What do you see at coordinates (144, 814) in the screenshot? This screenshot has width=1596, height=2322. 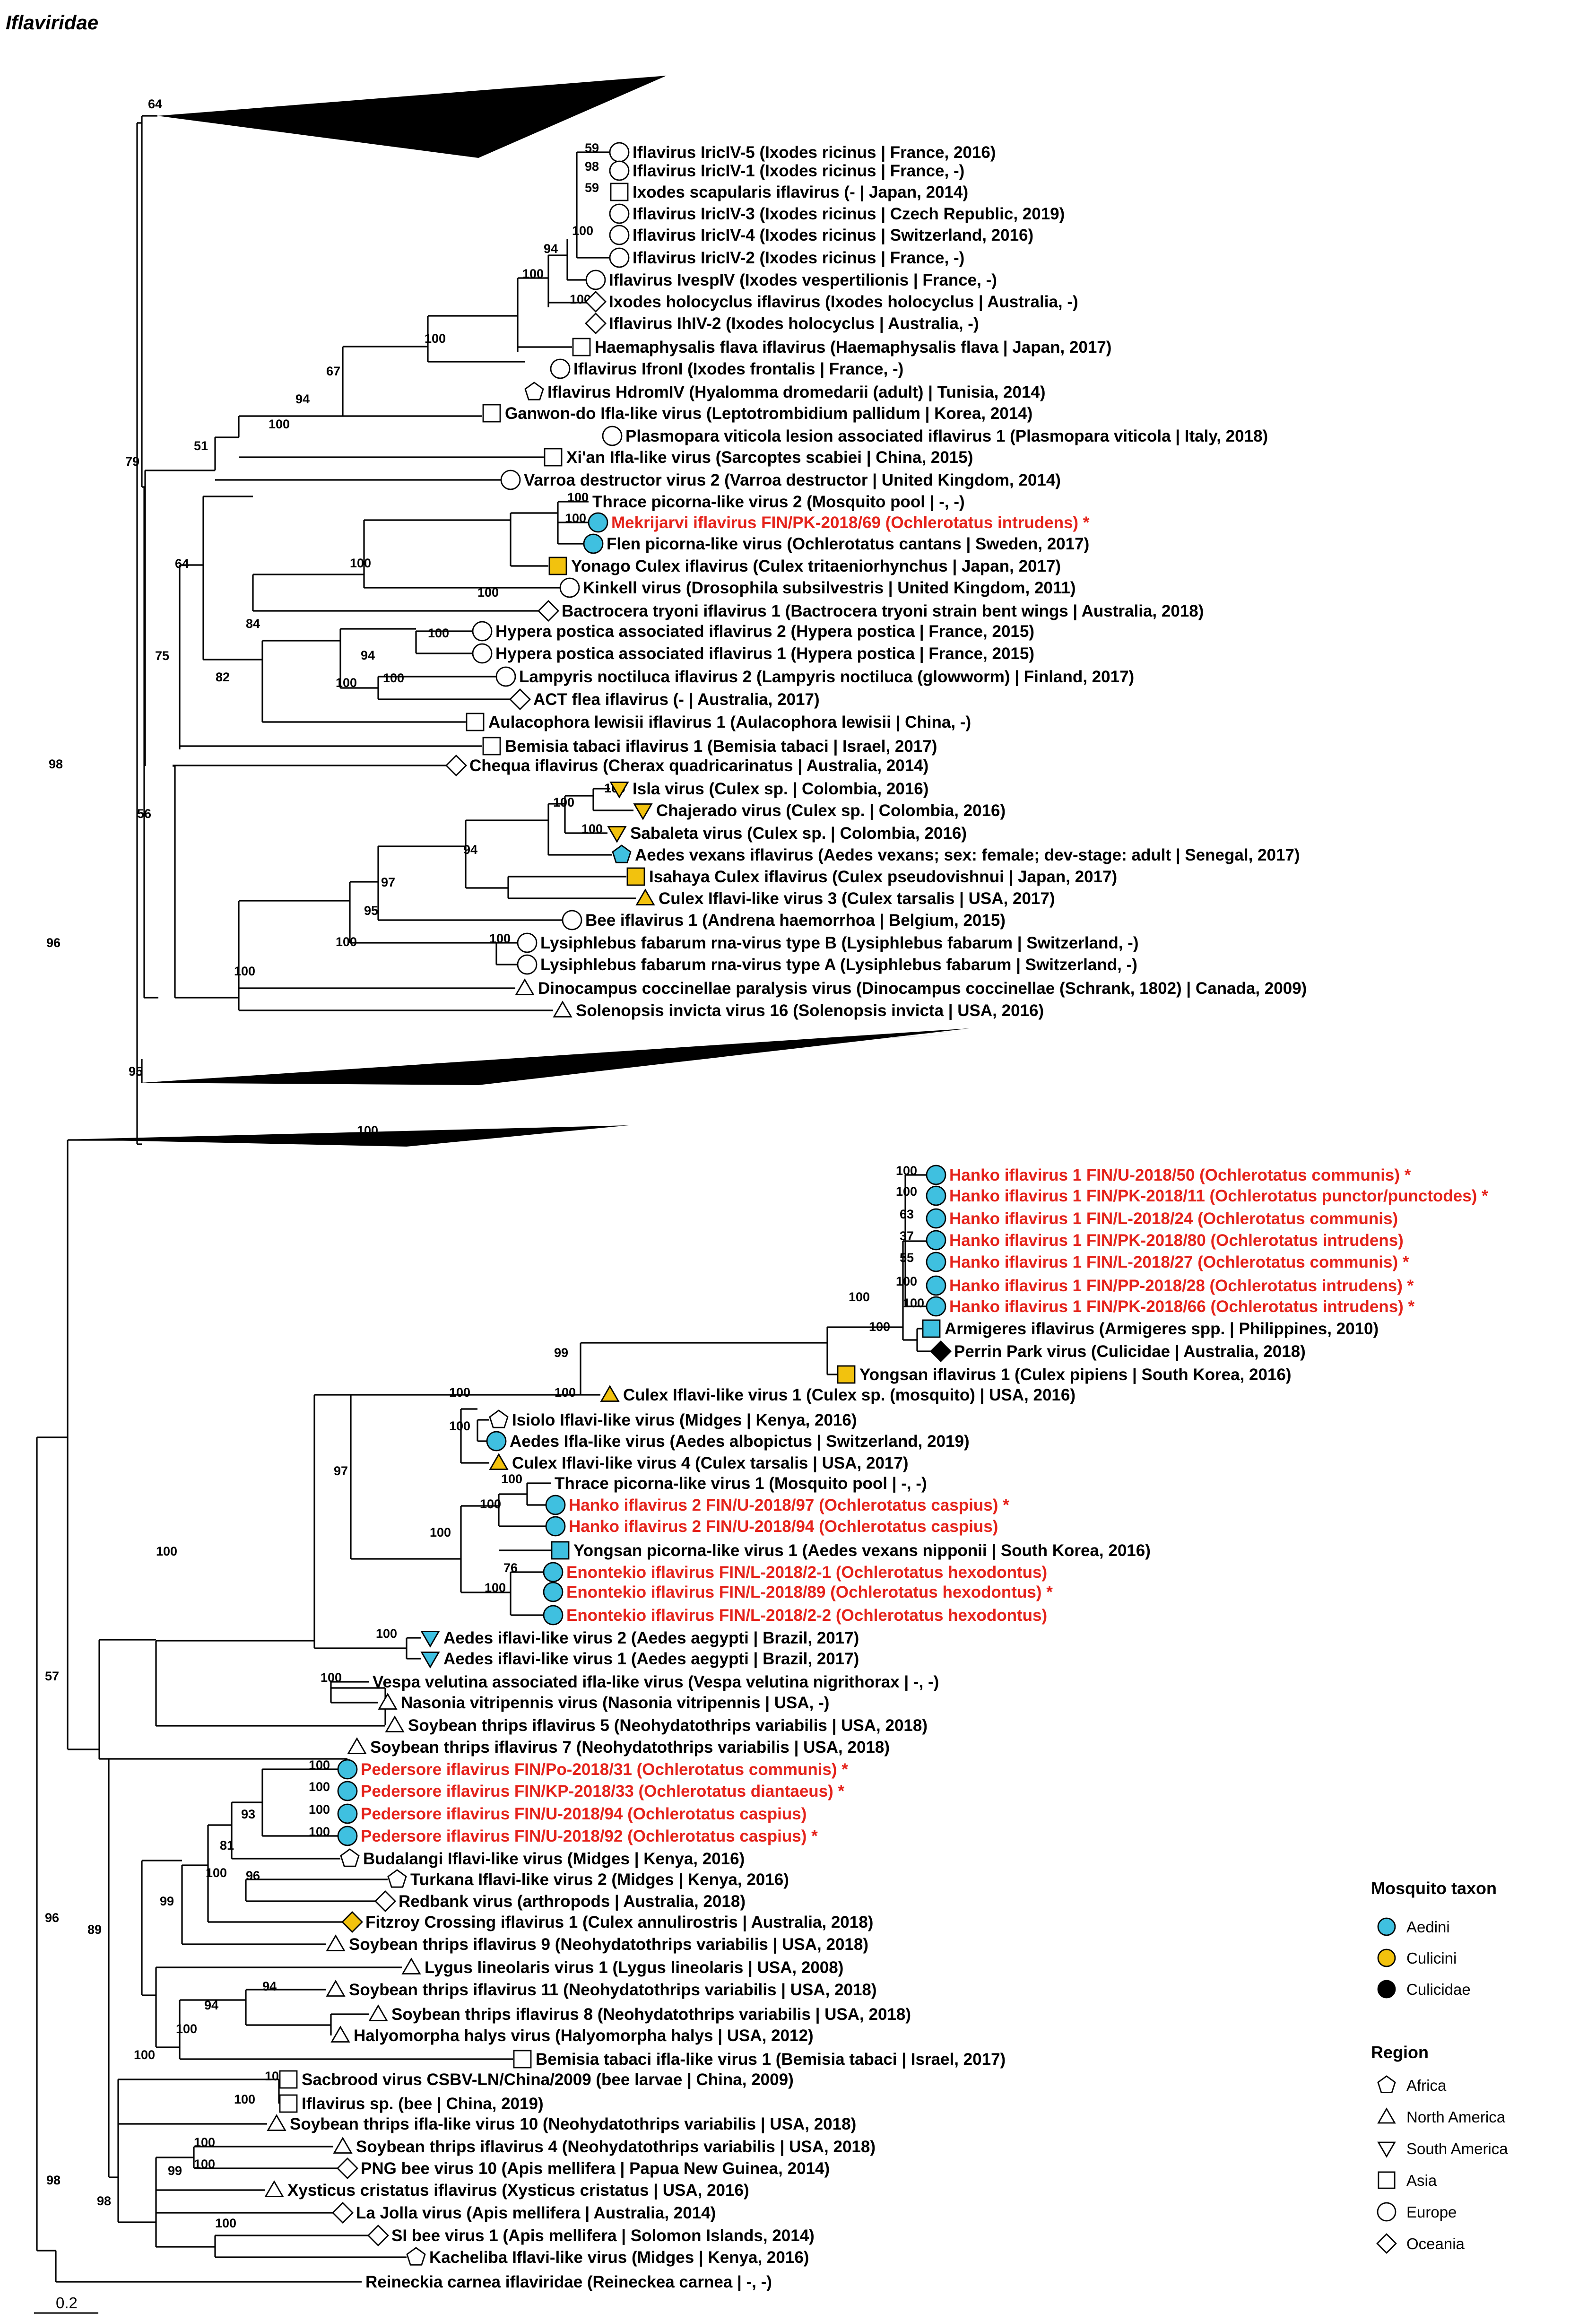 I see `support-value: 56` at bounding box center [144, 814].